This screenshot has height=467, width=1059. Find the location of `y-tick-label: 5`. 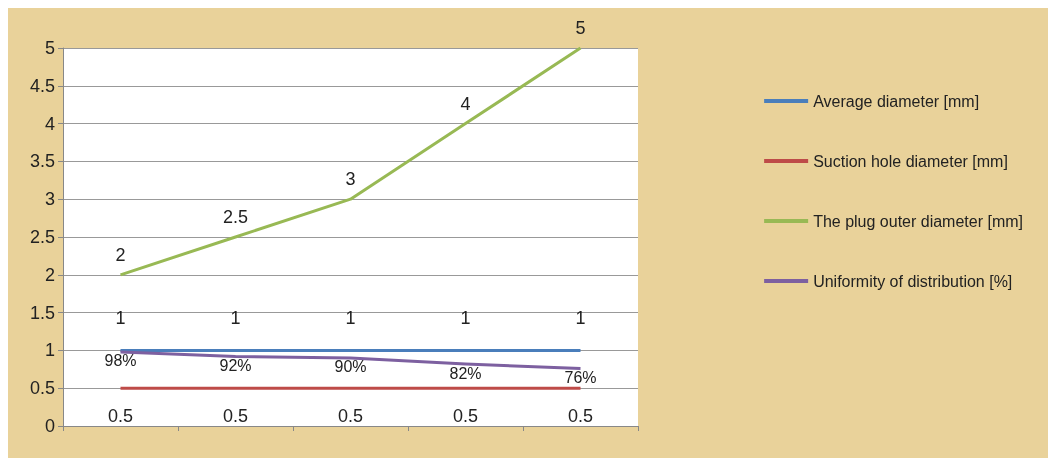

y-tick-label: 5 is located at coordinates (49, 48).